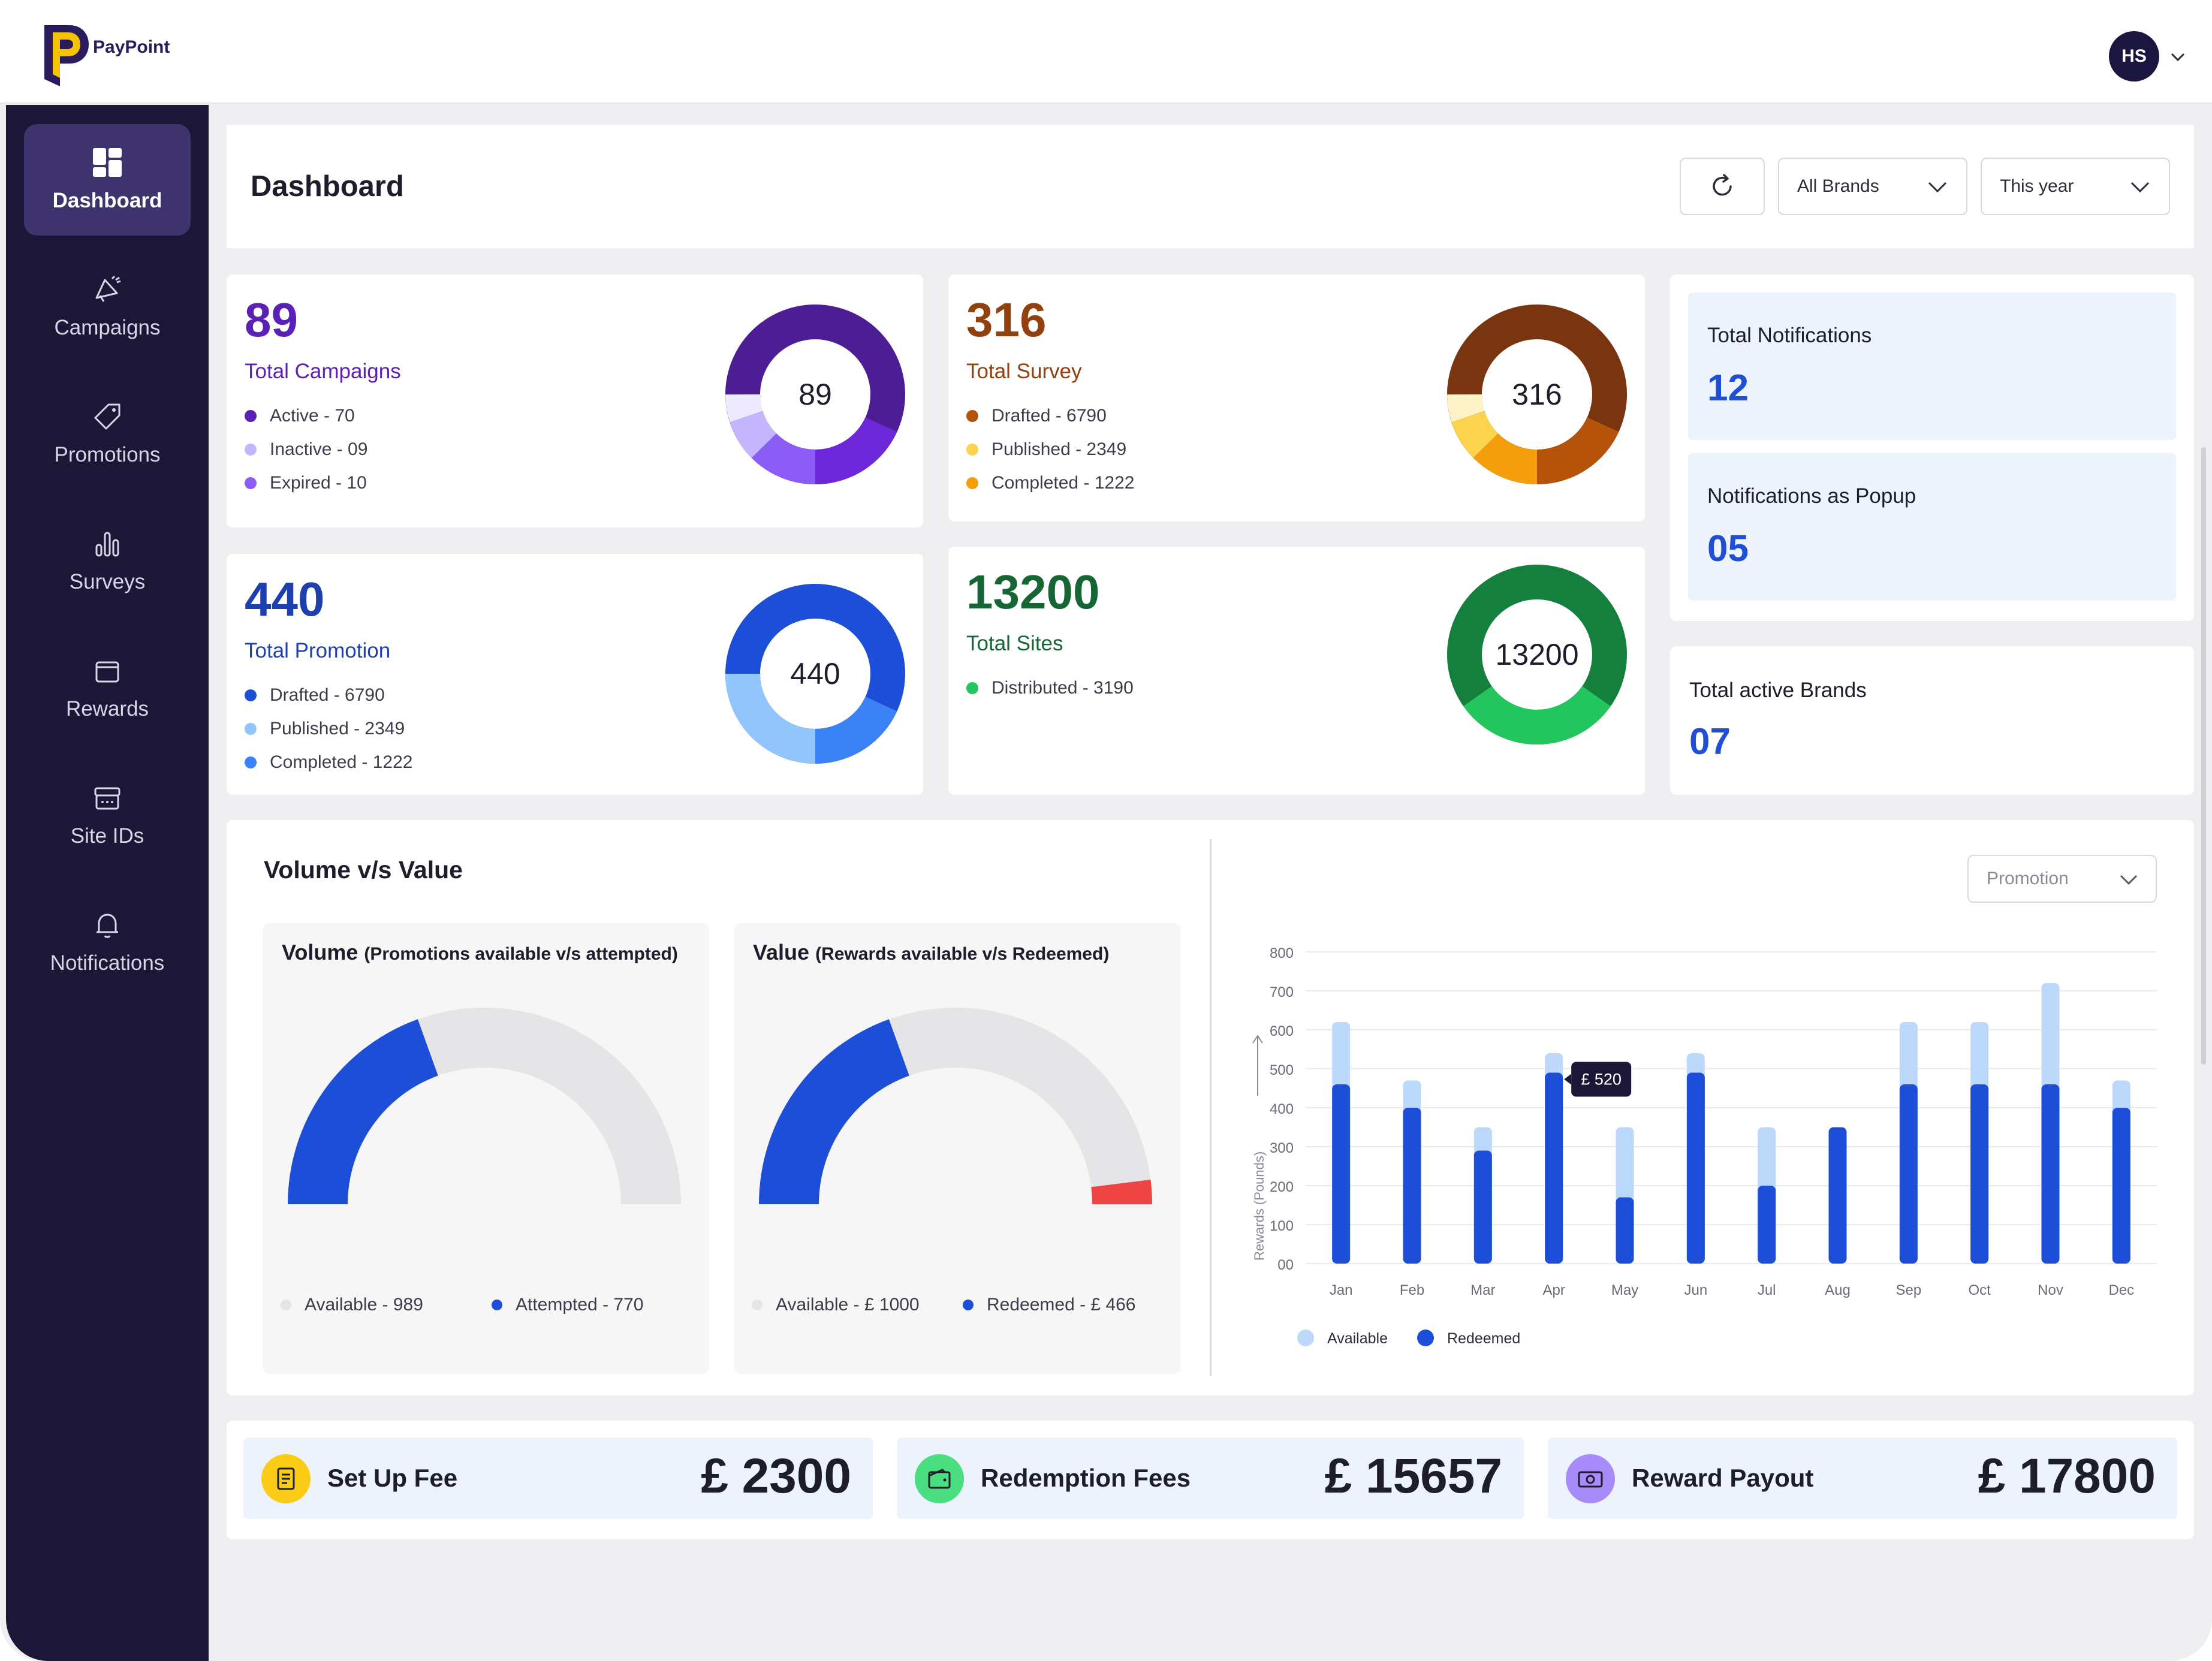 The width and height of the screenshot is (2212, 1661). What do you see at coordinates (1341, 1290) in the screenshot?
I see `x-tick-label: Jan` at bounding box center [1341, 1290].